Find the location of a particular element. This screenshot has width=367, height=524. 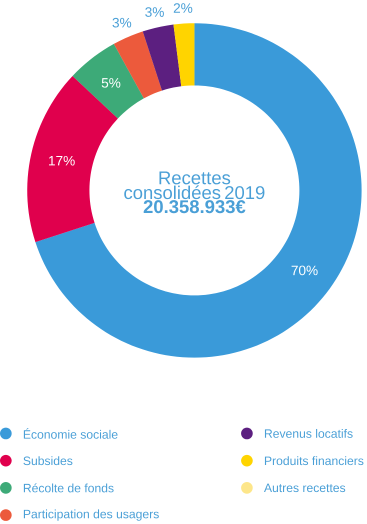

legend-label: Subsides is located at coordinates (47, 461).